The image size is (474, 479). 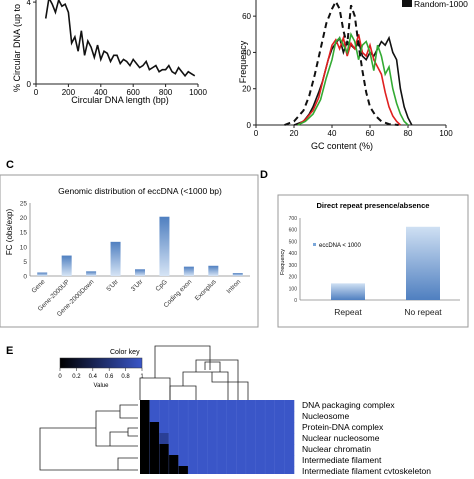 What do you see at coordinates (246, 16) in the screenshot?
I see `b-y-tick-label: 60` at bounding box center [246, 16].